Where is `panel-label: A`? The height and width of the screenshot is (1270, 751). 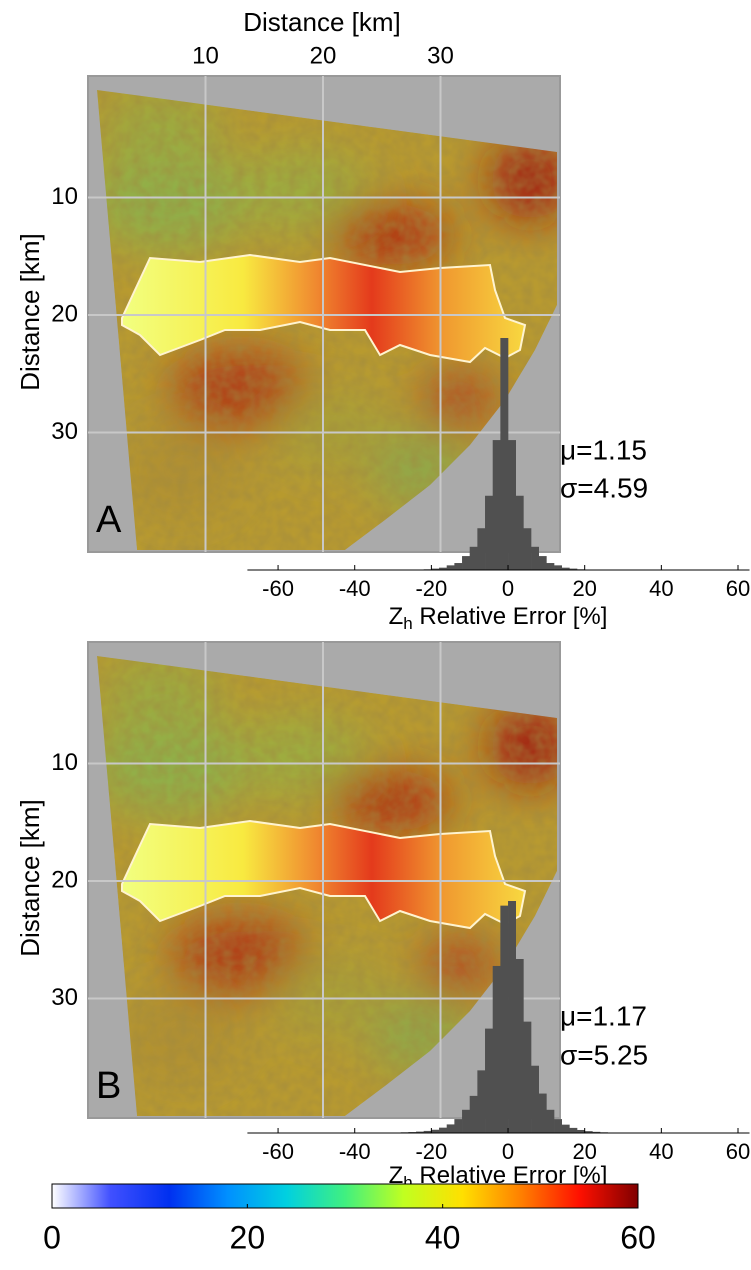 panel-label: A is located at coordinates (109, 520).